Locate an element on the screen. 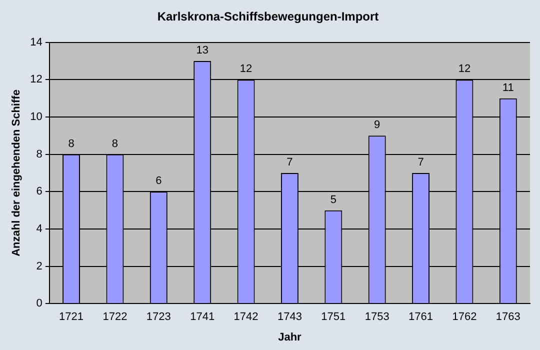 The height and width of the screenshot is (350, 540). y-tick-label: 0 is located at coordinates (39, 304).